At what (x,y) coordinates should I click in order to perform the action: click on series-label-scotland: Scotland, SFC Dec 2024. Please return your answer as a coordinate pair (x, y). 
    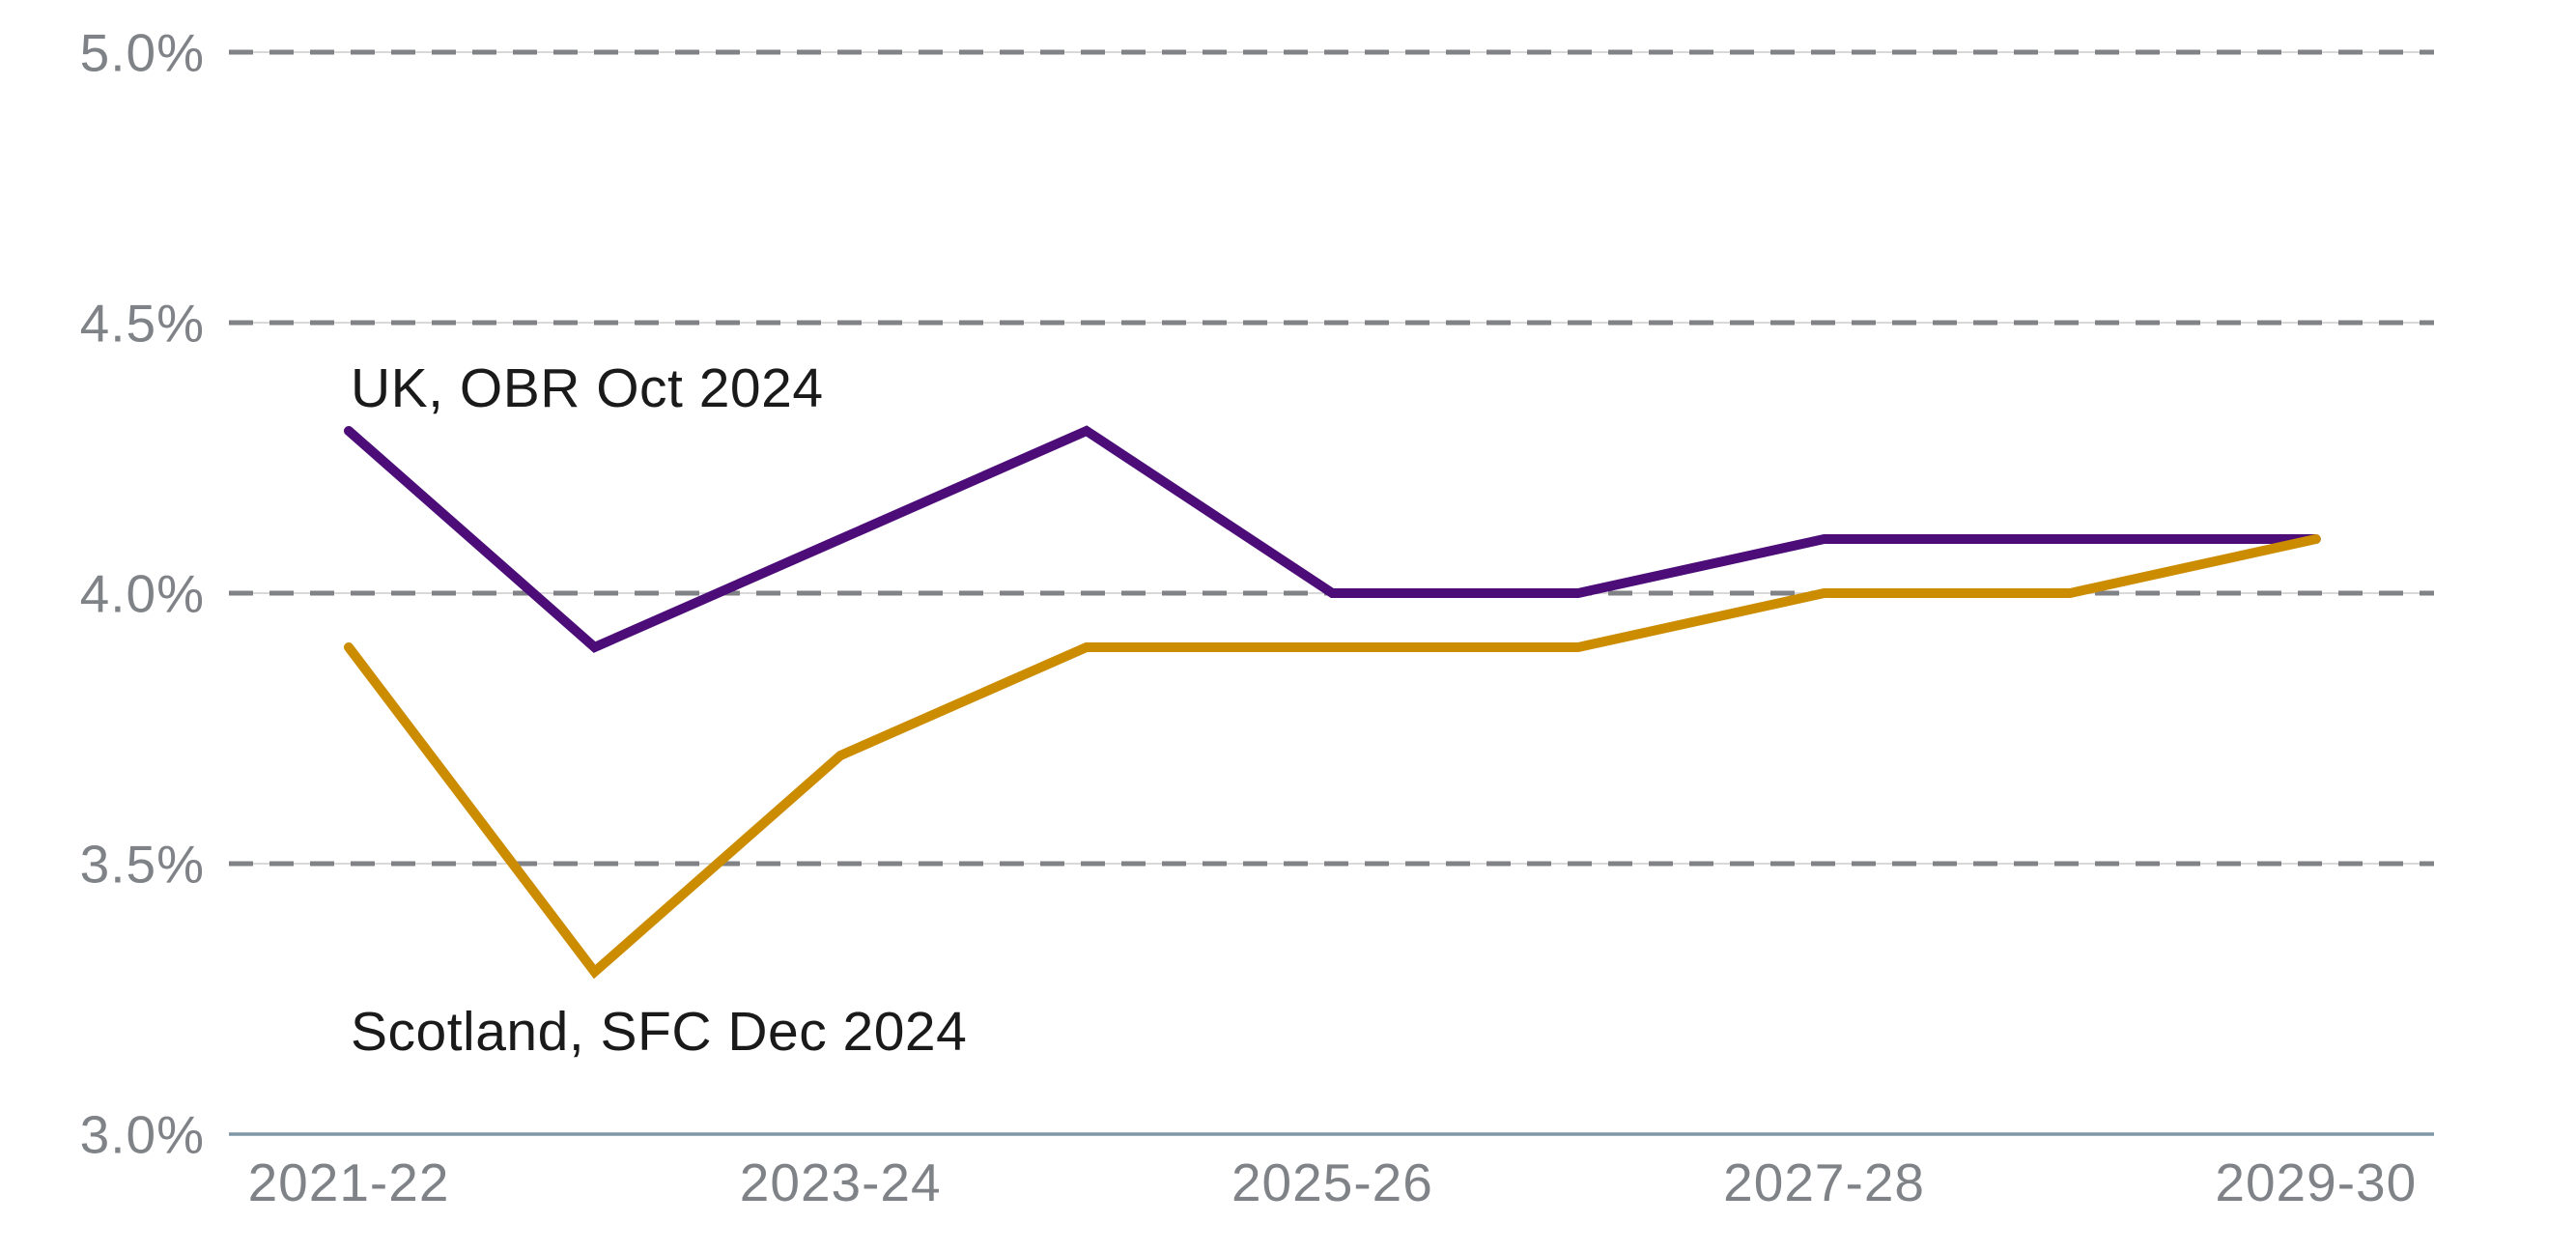
    Looking at the image, I should click on (659, 1032).